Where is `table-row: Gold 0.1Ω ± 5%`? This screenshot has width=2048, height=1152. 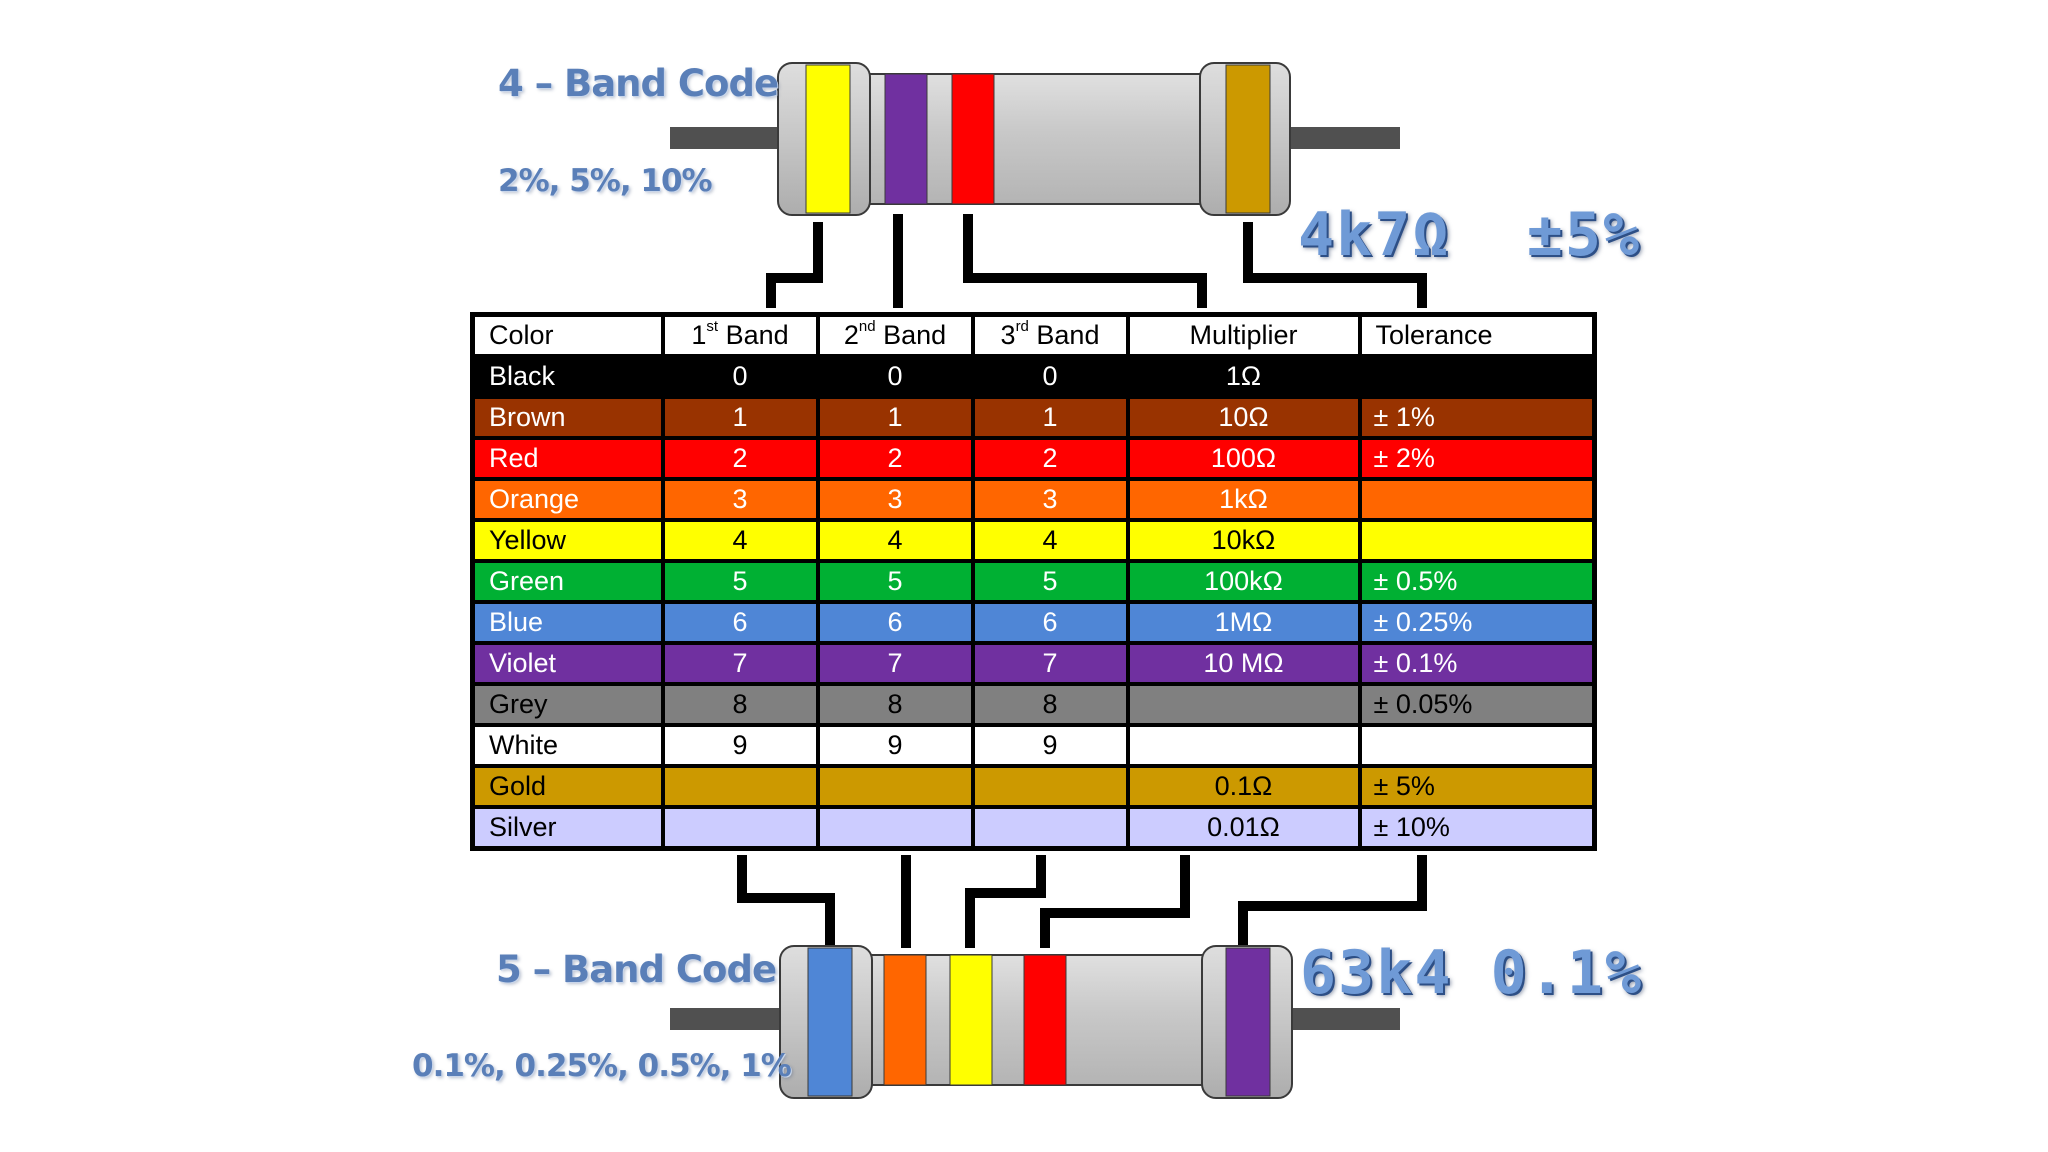
table-row: Gold 0.1Ω ± 5% is located at coordinates (1033, 786).